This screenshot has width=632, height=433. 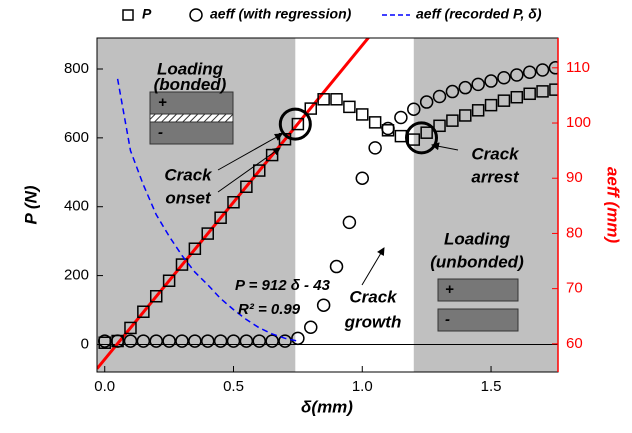 What do you see at coordinates (478, 290) in the screenshot?
I see `adherend-top` at bounding box center [478, 290].